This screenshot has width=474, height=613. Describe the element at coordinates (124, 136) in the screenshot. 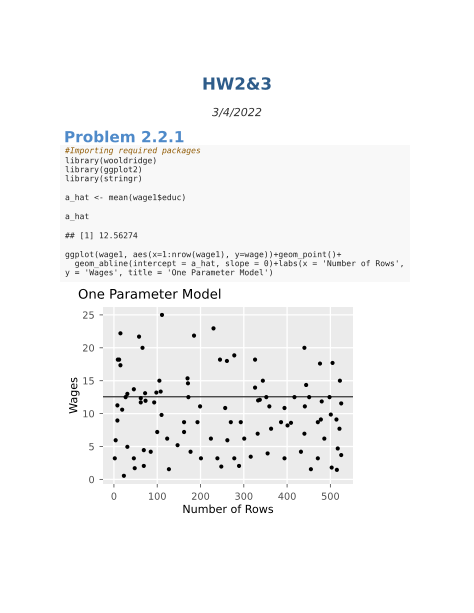

I see `text: Problem 2.2.1` at that location.